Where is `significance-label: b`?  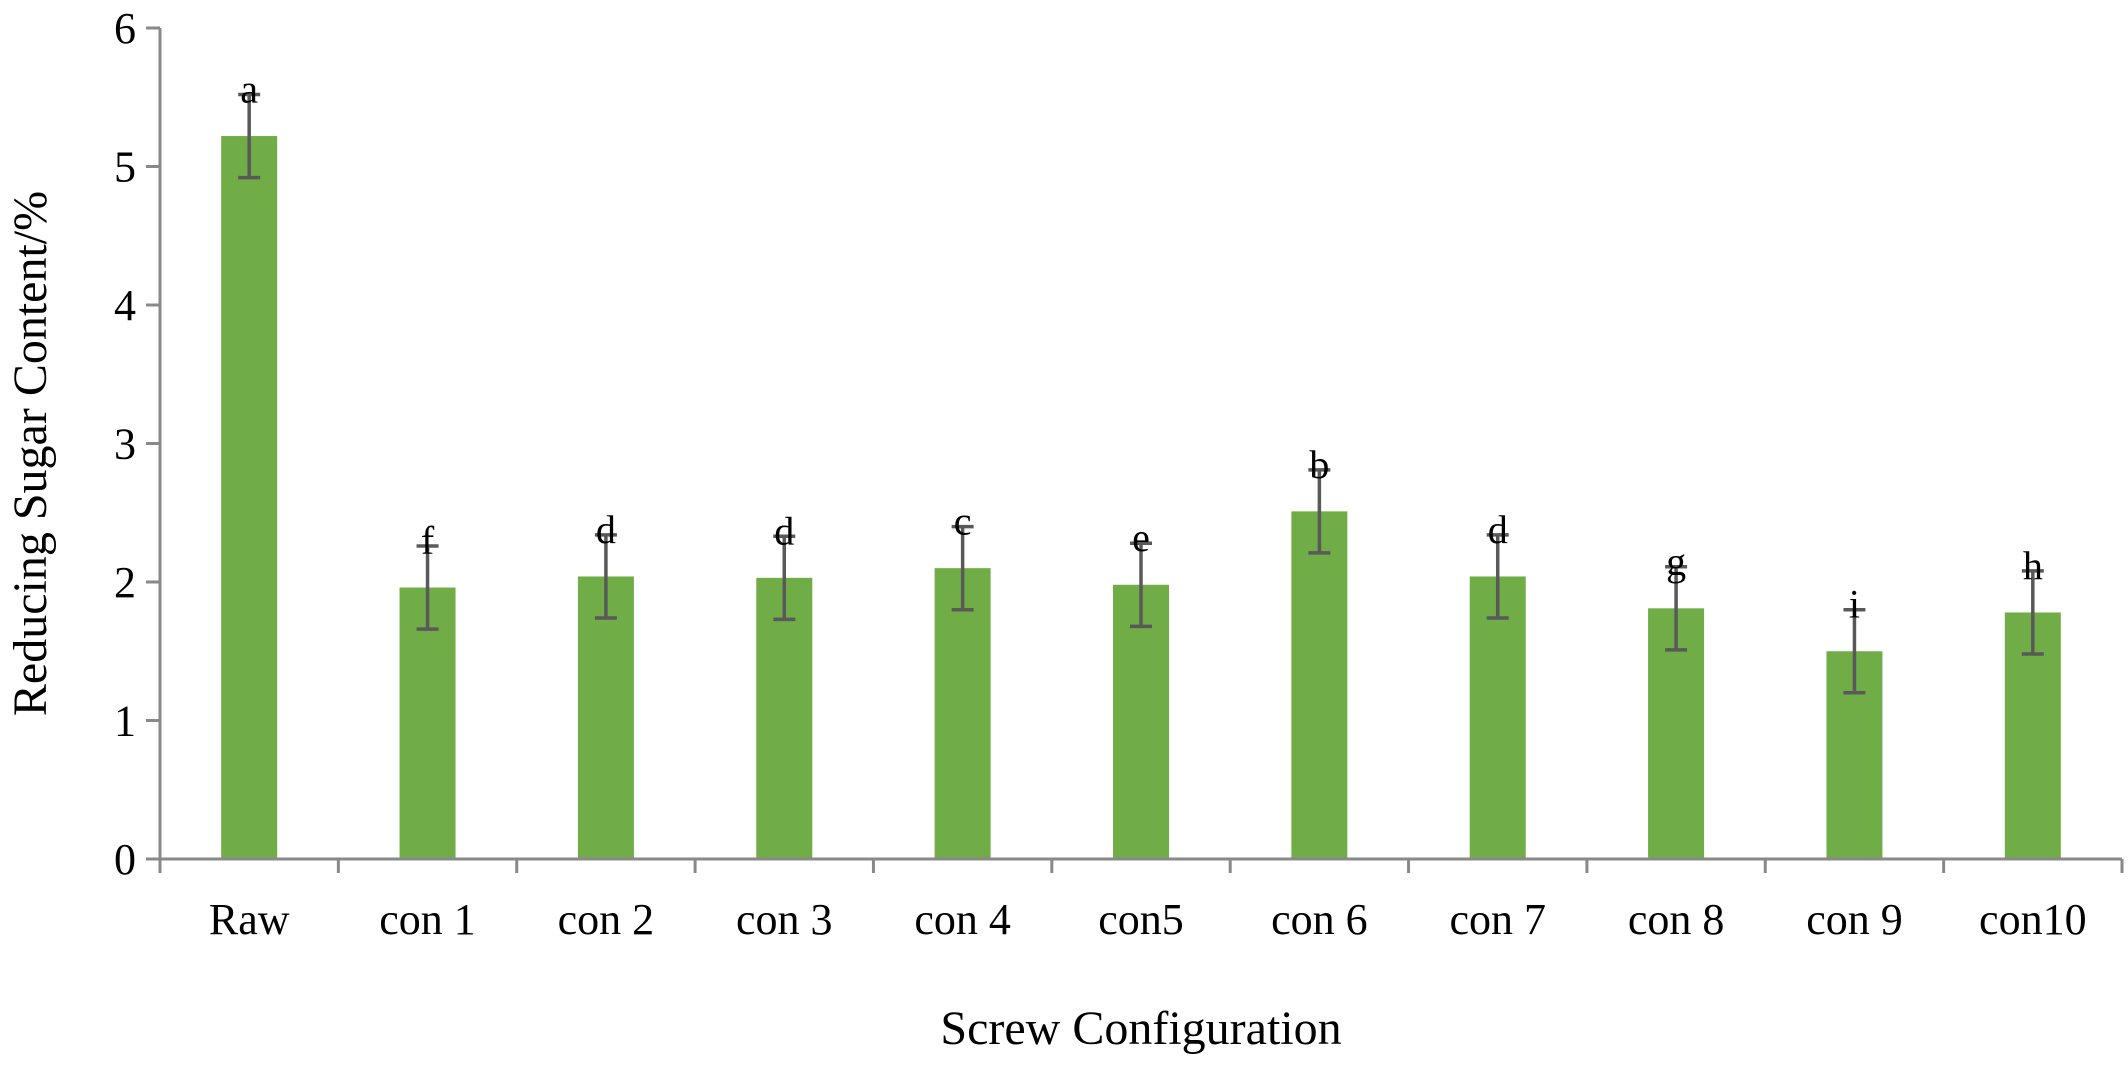
significance-label: b is located at coordinates (1319, 464).